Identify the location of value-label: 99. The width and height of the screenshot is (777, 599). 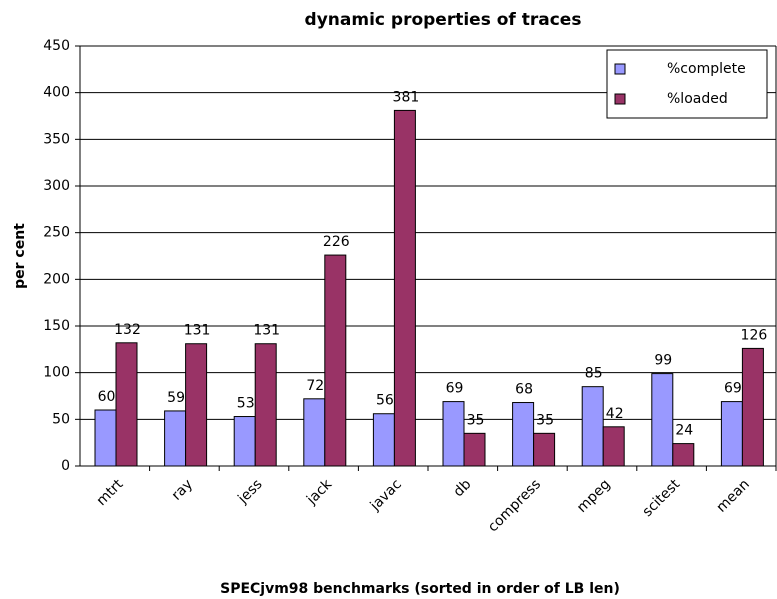
(663, 361).